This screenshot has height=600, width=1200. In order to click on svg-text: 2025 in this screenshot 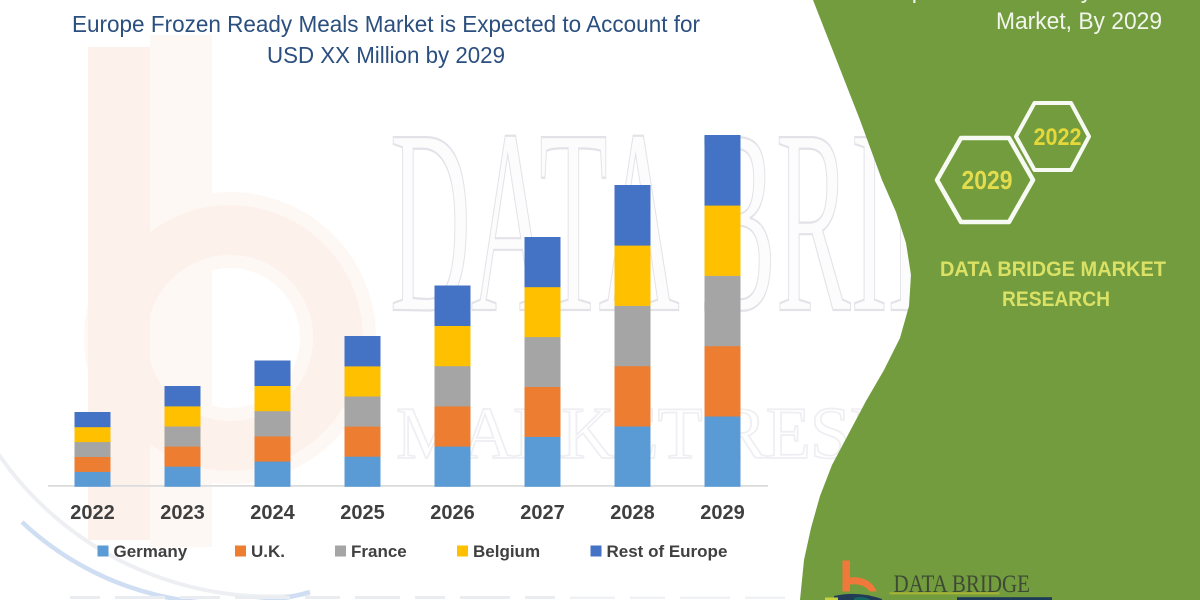, I will do `click(362, 513)`.